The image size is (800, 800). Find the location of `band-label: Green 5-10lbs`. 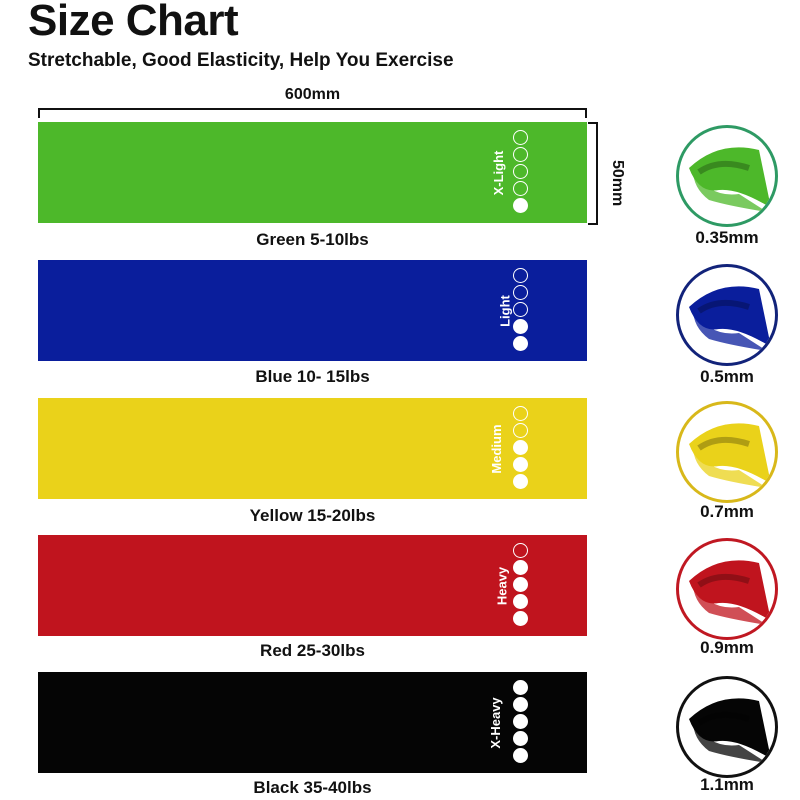

band-label: Green 5-10lbs is located at coordinates (312, 239).